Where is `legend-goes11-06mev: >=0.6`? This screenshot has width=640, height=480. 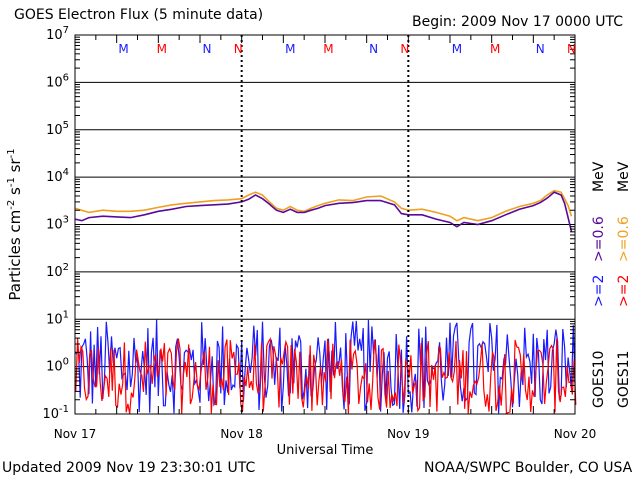
legend-goes11-06mev: >=0.6 is located at coordinates (624, 239).